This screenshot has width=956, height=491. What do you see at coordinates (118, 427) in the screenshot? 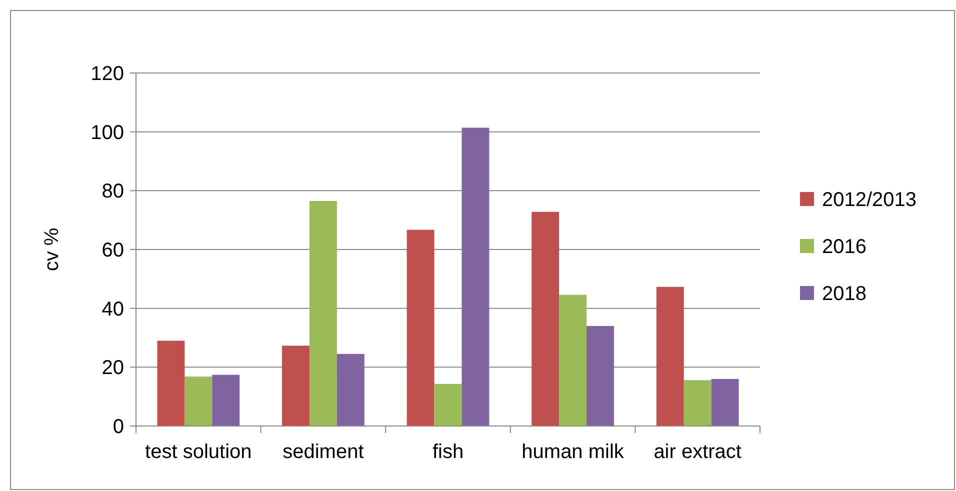
I see `y-tick-label: 0` at bounding box center [118, 427].